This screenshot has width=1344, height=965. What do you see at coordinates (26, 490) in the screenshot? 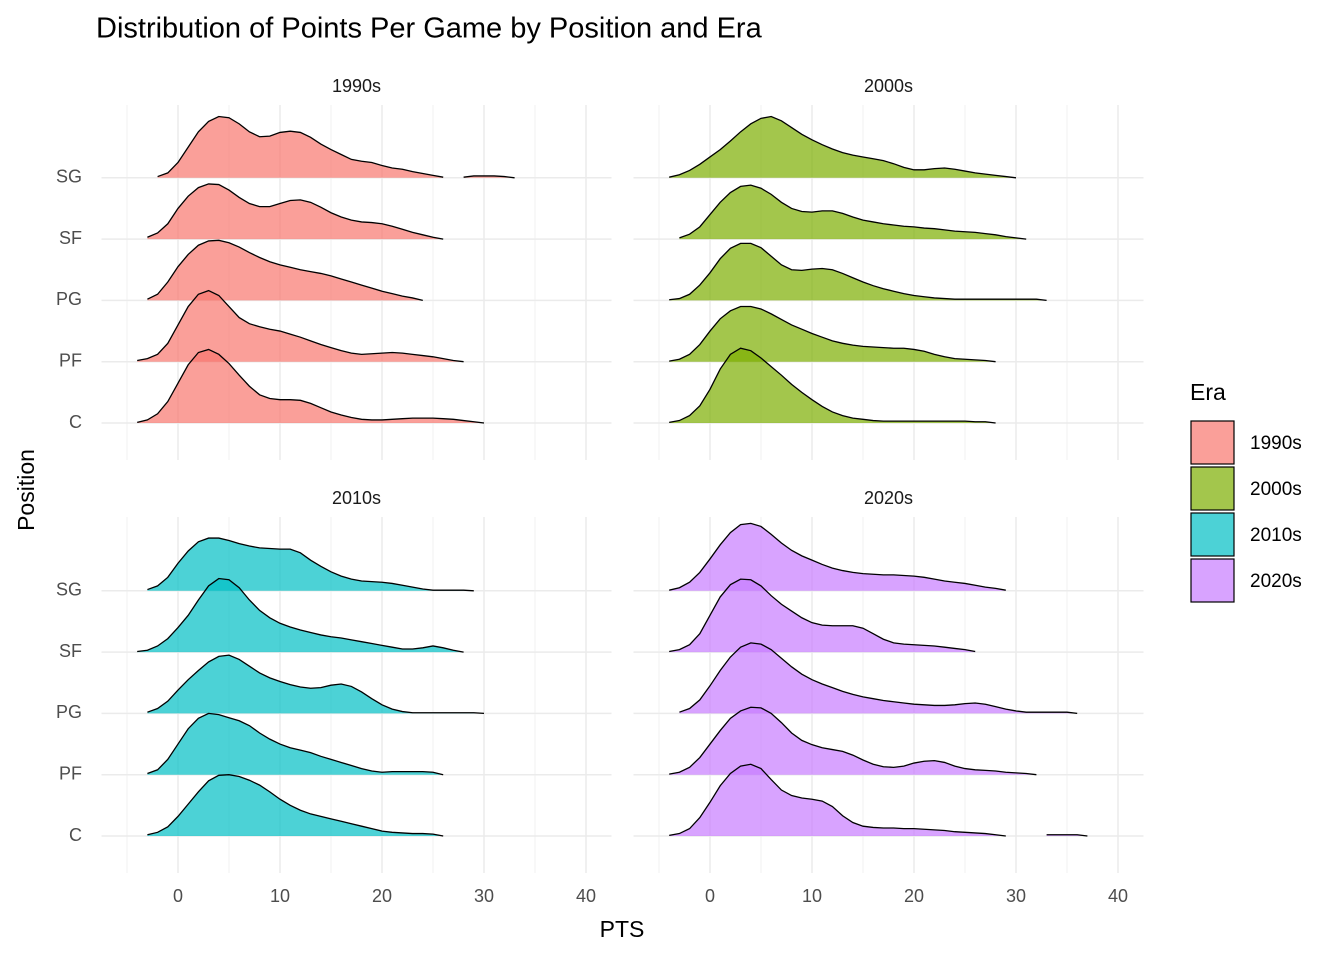
I see `y-axis-title: Position` at bounding box center [26, 490].